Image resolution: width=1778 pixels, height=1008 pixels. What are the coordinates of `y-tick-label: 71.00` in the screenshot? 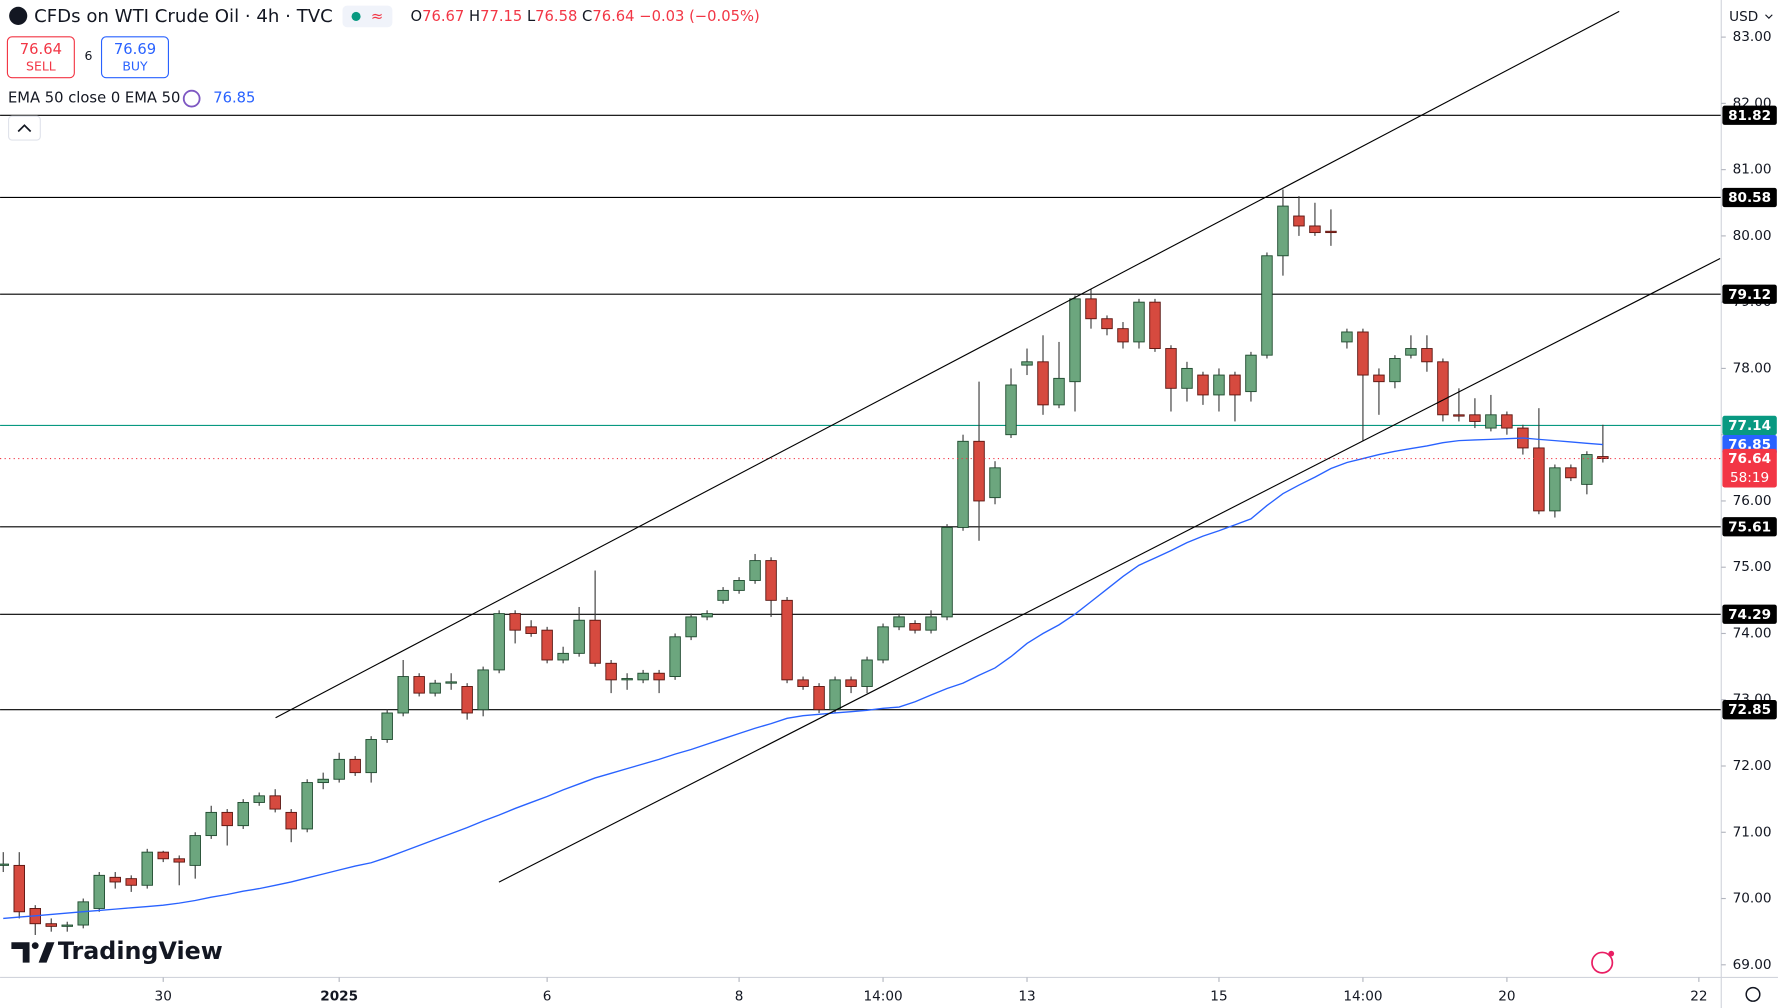 It's located at (1752, 832).